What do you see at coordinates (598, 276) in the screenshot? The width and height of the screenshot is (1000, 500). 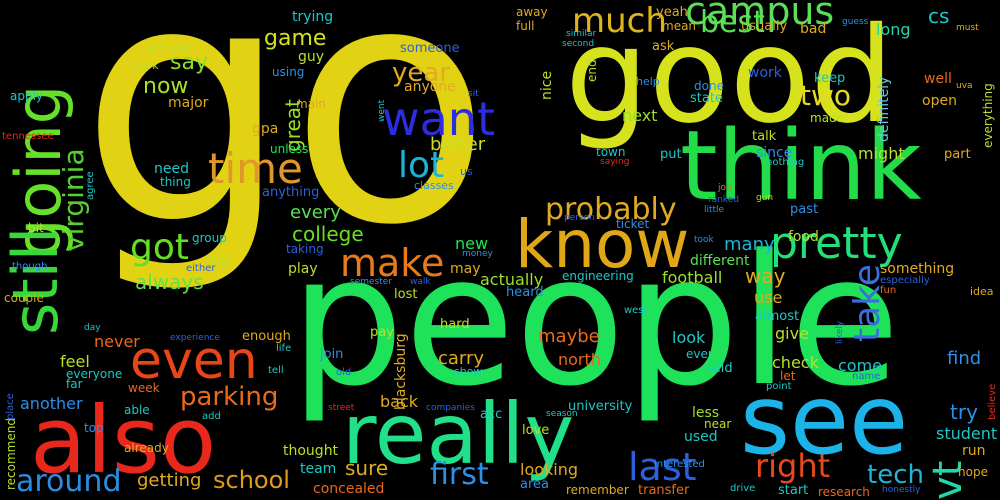 I see `word: engineering` at bounding box center [598, 276].